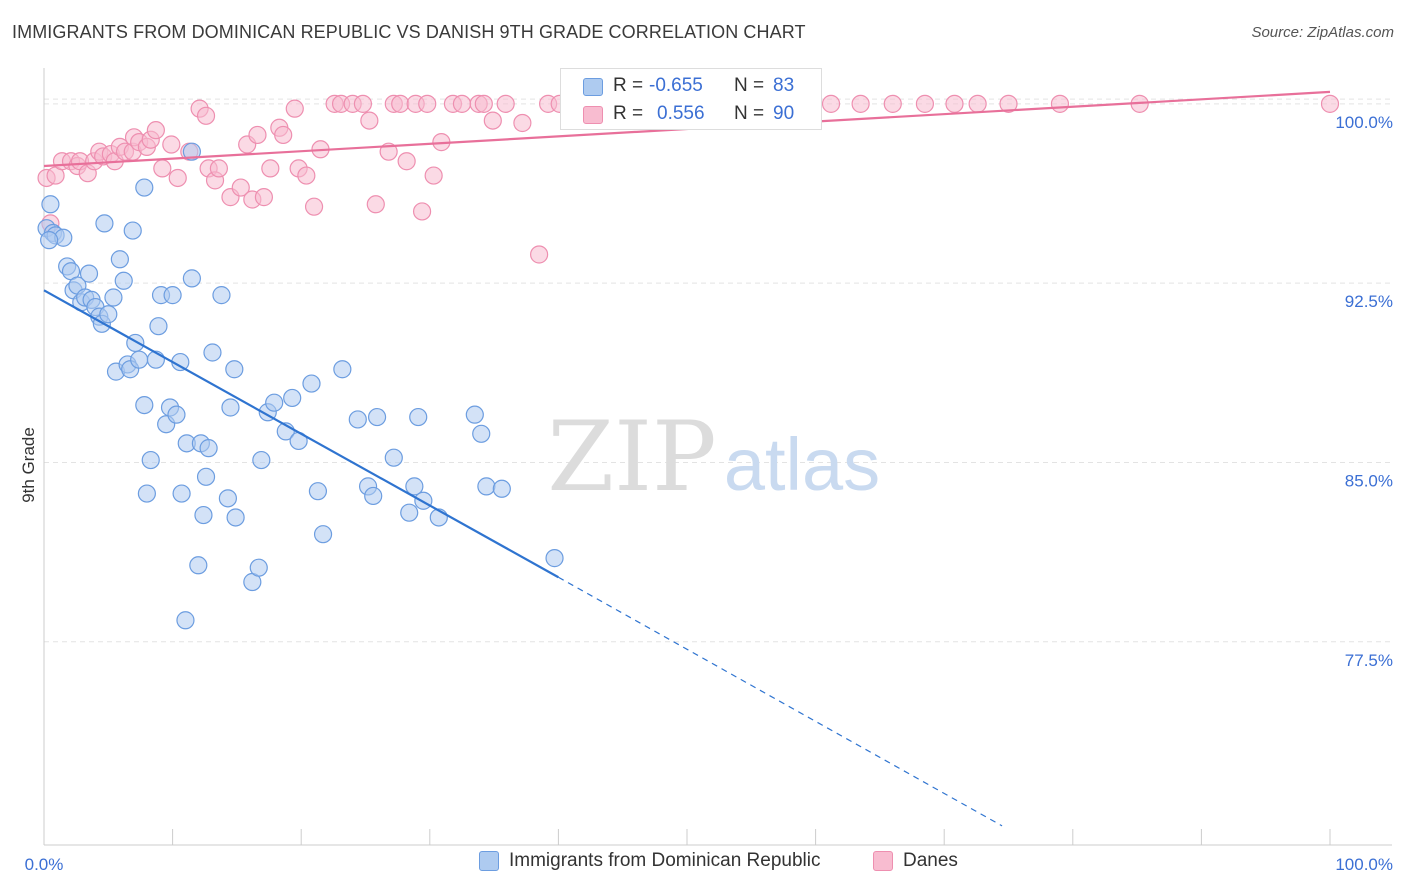  I want to click on legend-item-dominican: Immigrants from Dominican Republic, so click(650, 861).